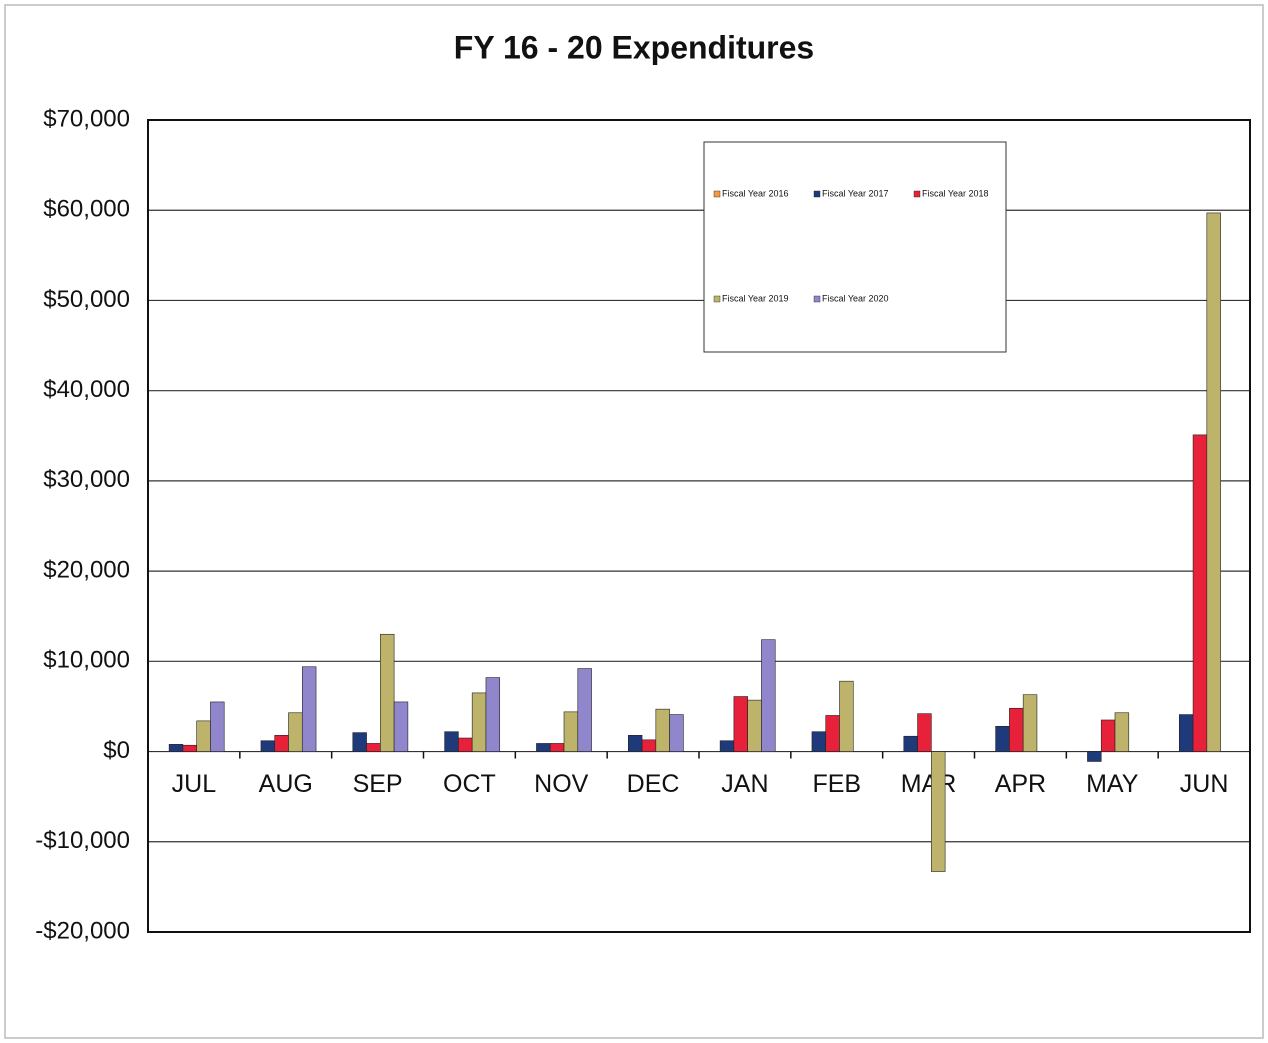 The image size is (1268, 1043). What do you see at coordinates (1112, 784) in the screenshot?
I see `x-tick-label: MAY` at bounding box center [1112, 784].